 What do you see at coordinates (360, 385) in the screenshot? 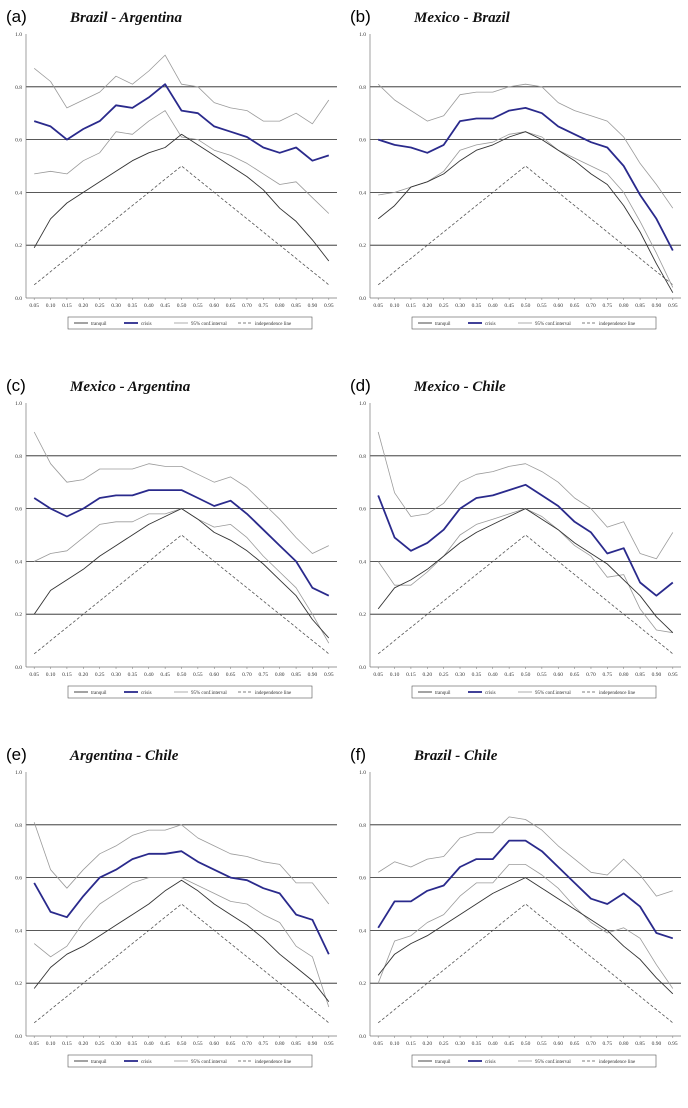
I see `panel-label: (d)` at bounding box center [360, 385].